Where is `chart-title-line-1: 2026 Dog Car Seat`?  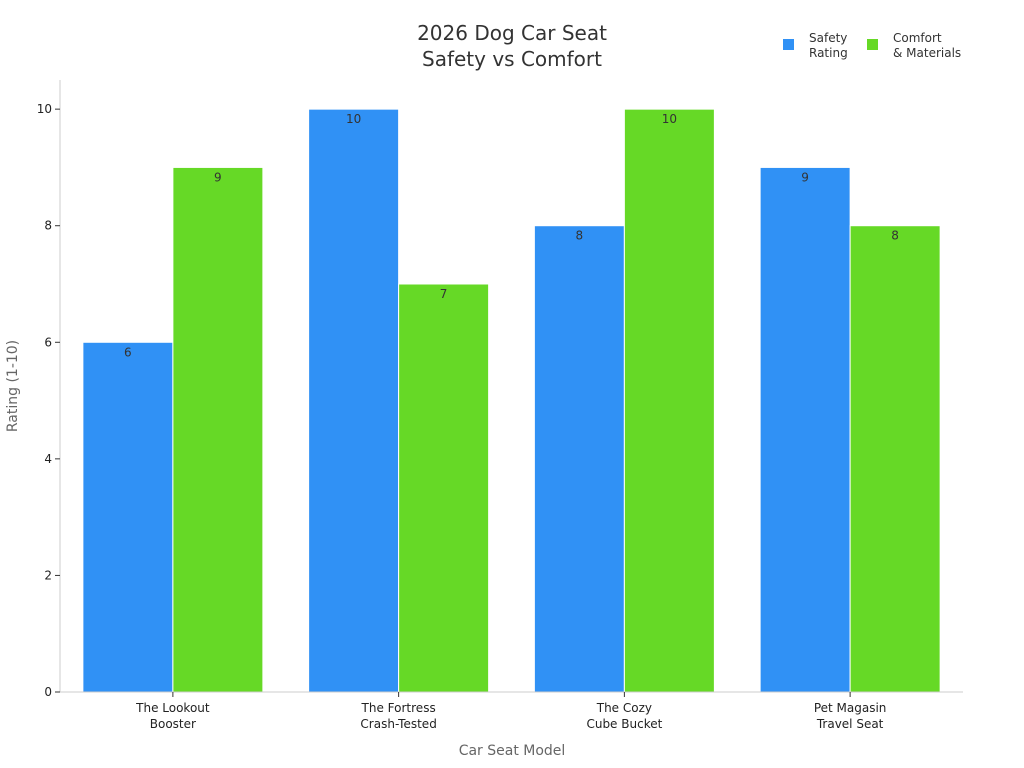 chart-title-line-1: 2026 Dog Car Seat is located at coordinates (512, 33).